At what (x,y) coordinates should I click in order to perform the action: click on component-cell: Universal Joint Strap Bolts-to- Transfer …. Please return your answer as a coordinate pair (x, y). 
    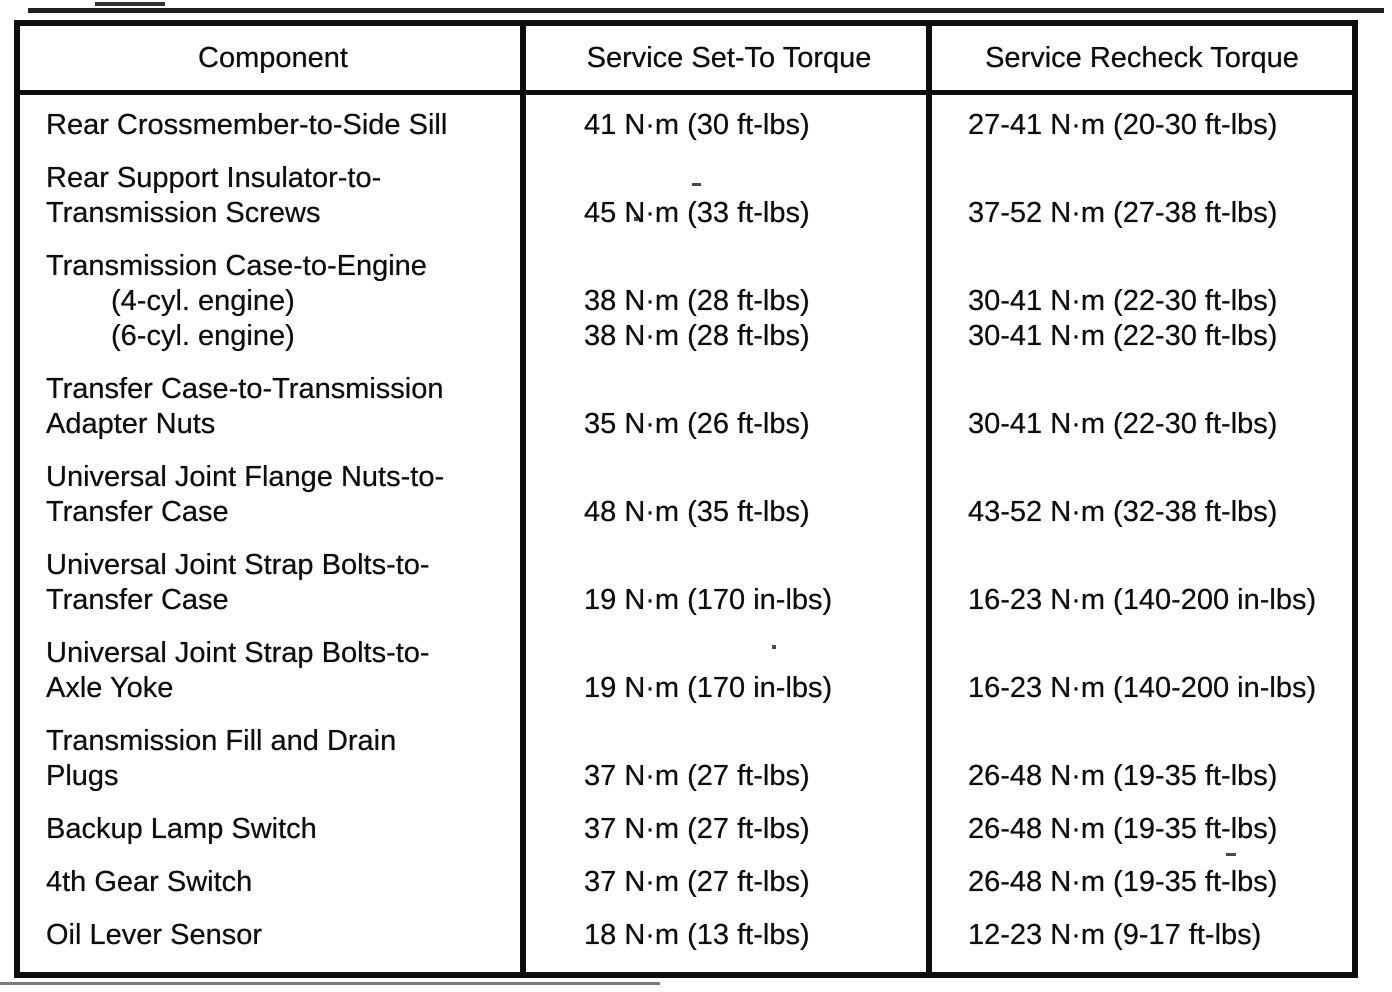
    Looking at the image, I should click on (273, 583).